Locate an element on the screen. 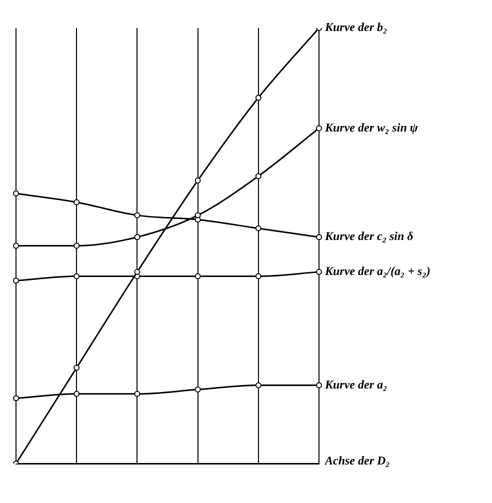  x-axis-title: Achse der D₂ is located at coordinates (357, 461).